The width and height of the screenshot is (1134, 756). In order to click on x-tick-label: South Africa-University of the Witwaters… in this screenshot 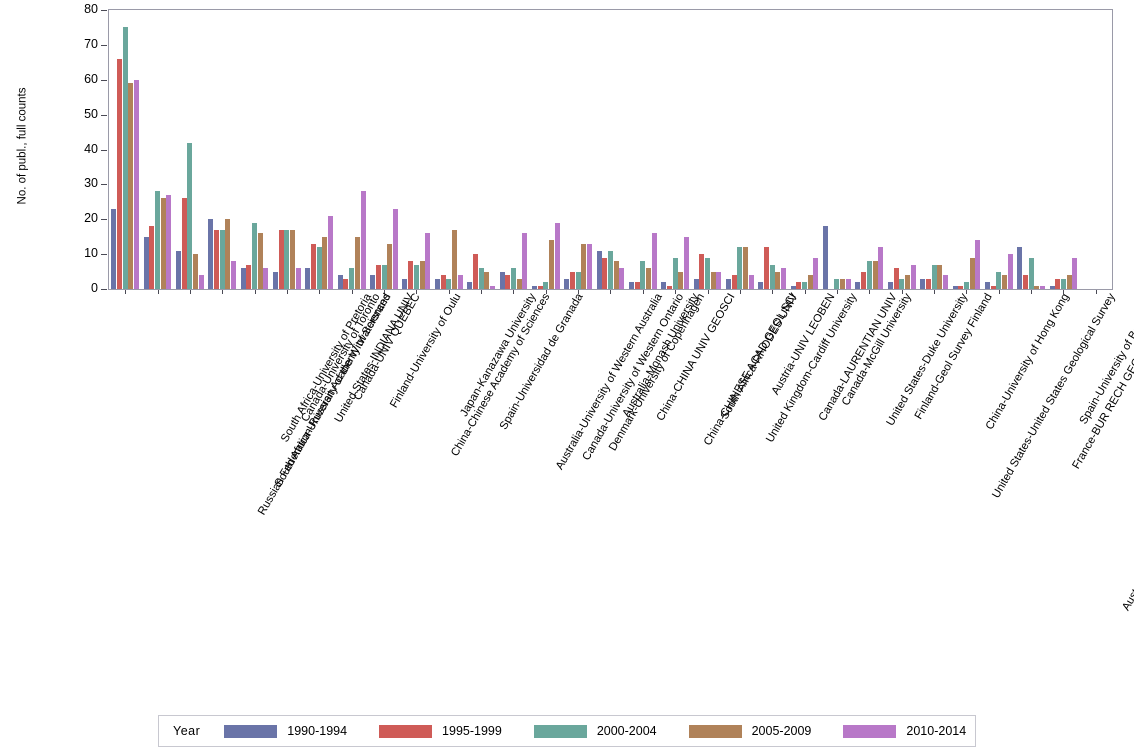, I will do `click(333, 390)`.